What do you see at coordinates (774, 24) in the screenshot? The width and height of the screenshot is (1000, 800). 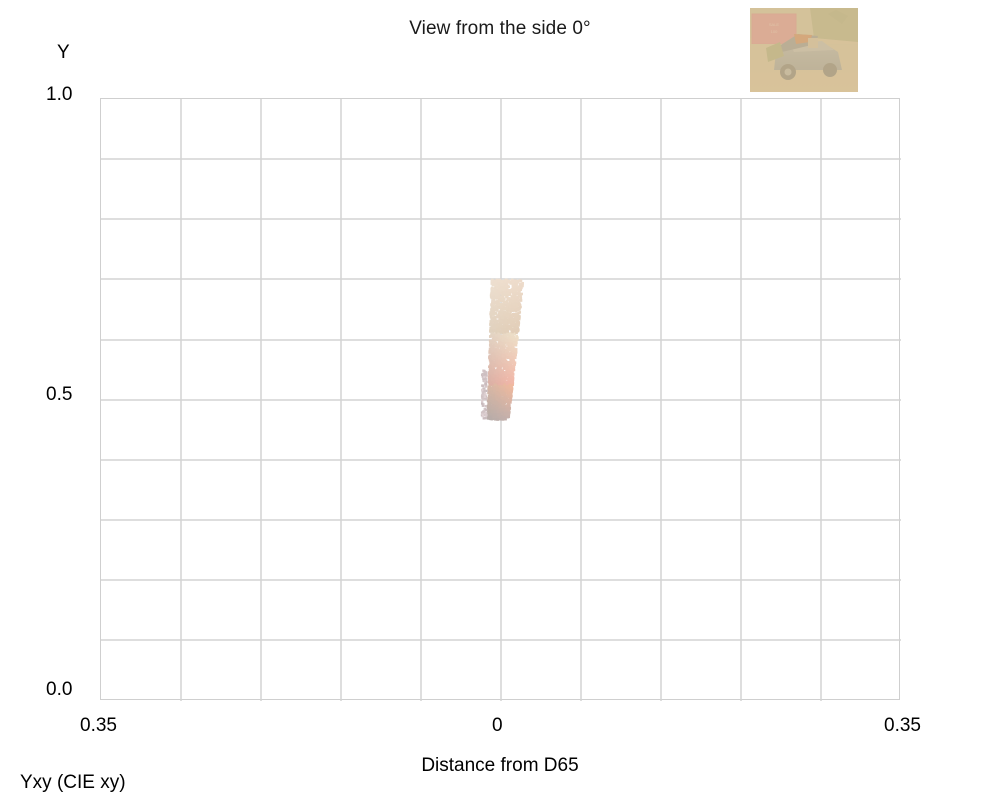 I see `svg-text: SALE` at bounding box center [774, 24].